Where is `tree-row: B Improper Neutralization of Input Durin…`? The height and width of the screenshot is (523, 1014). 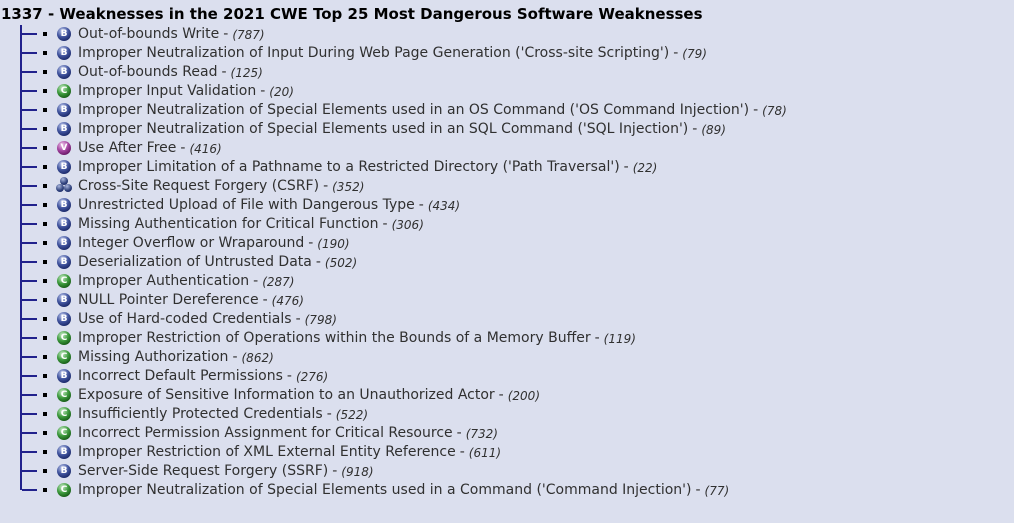
tree-row: B Improper Neutralization of Input Durin… is located at coordinates (507, 52).